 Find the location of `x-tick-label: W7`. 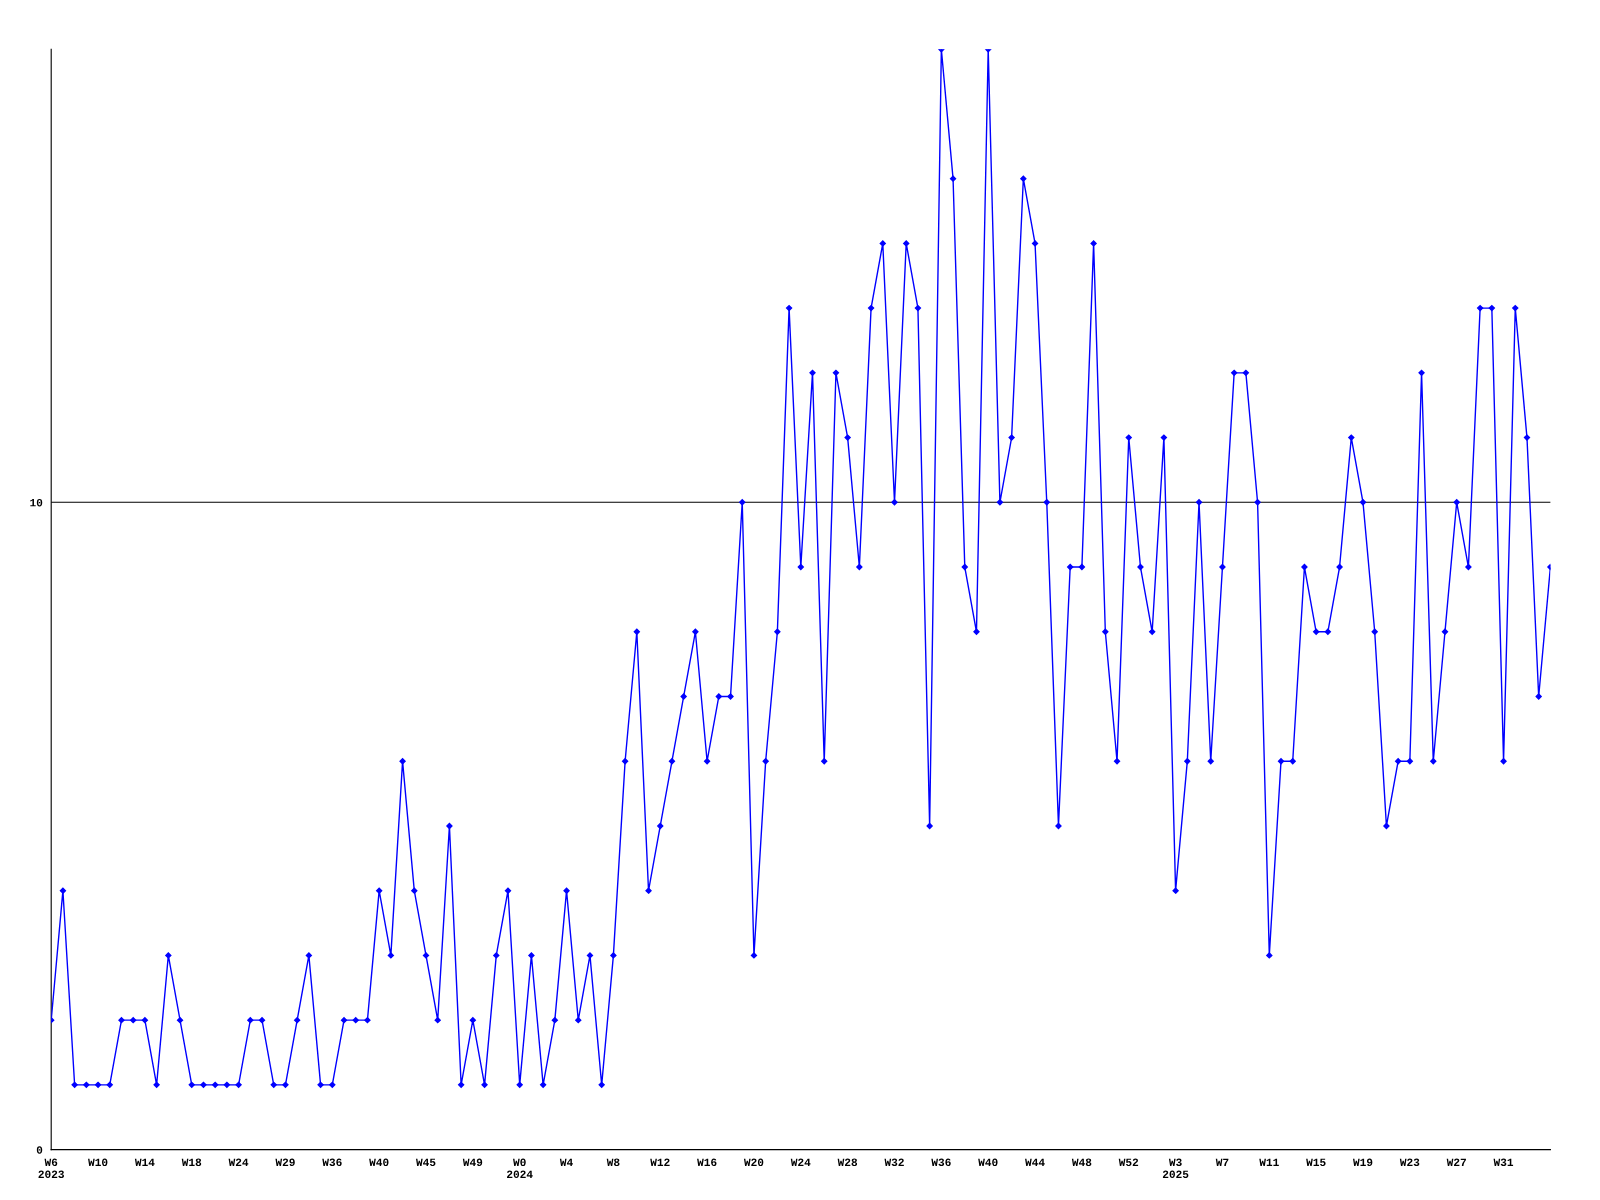

x-tick-label: W7 is located at coordinates (1222, 1162).